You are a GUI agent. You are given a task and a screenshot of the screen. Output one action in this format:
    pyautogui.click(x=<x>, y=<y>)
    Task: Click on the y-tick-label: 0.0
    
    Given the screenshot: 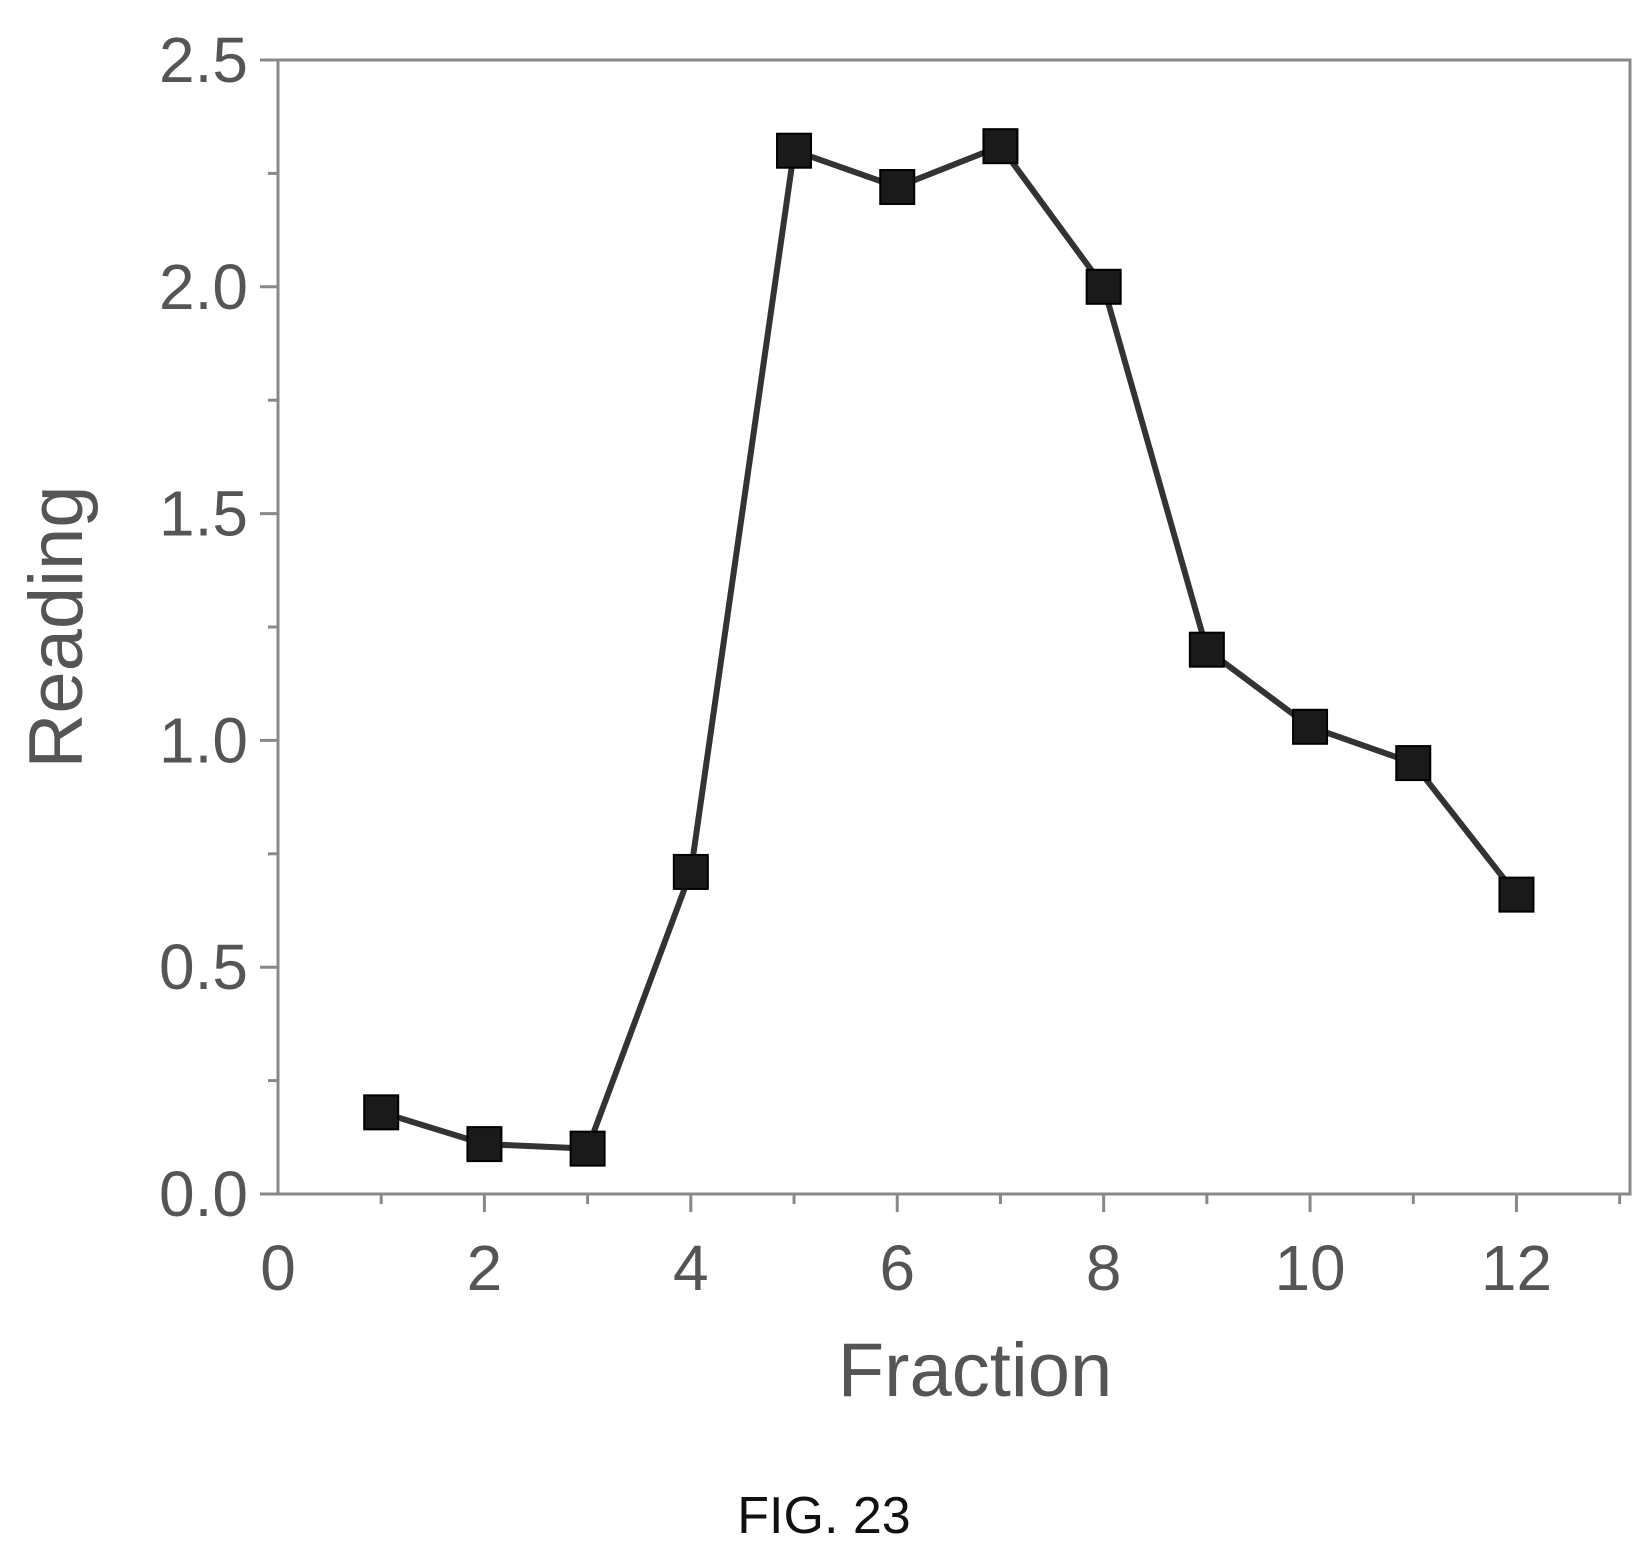 What is the action you would take?
    pyautogui.click(x=203, y=1194)
    